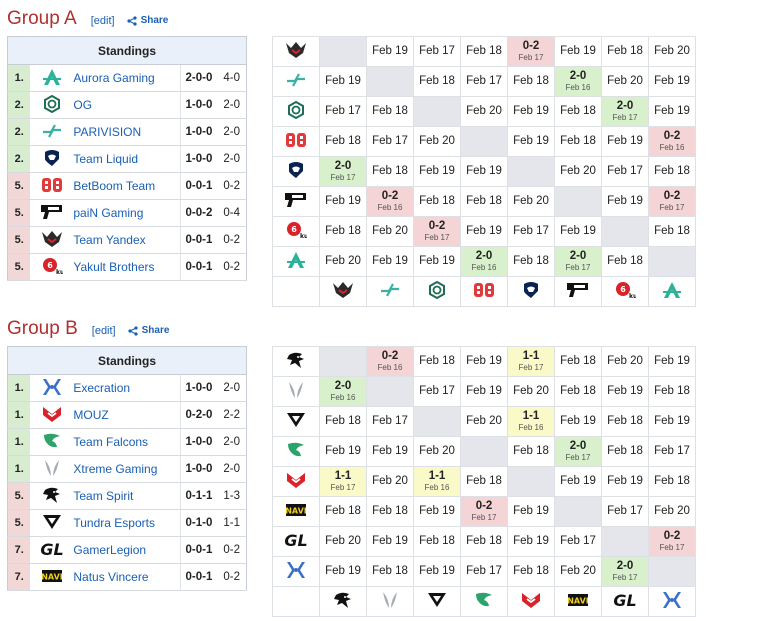 The height and width of the screenshot is (617, 782). What do you see at coordinates (127, 159) in the screenshot?
I see `team-name-link: Team Liquid` at bounding box center [127, 159].